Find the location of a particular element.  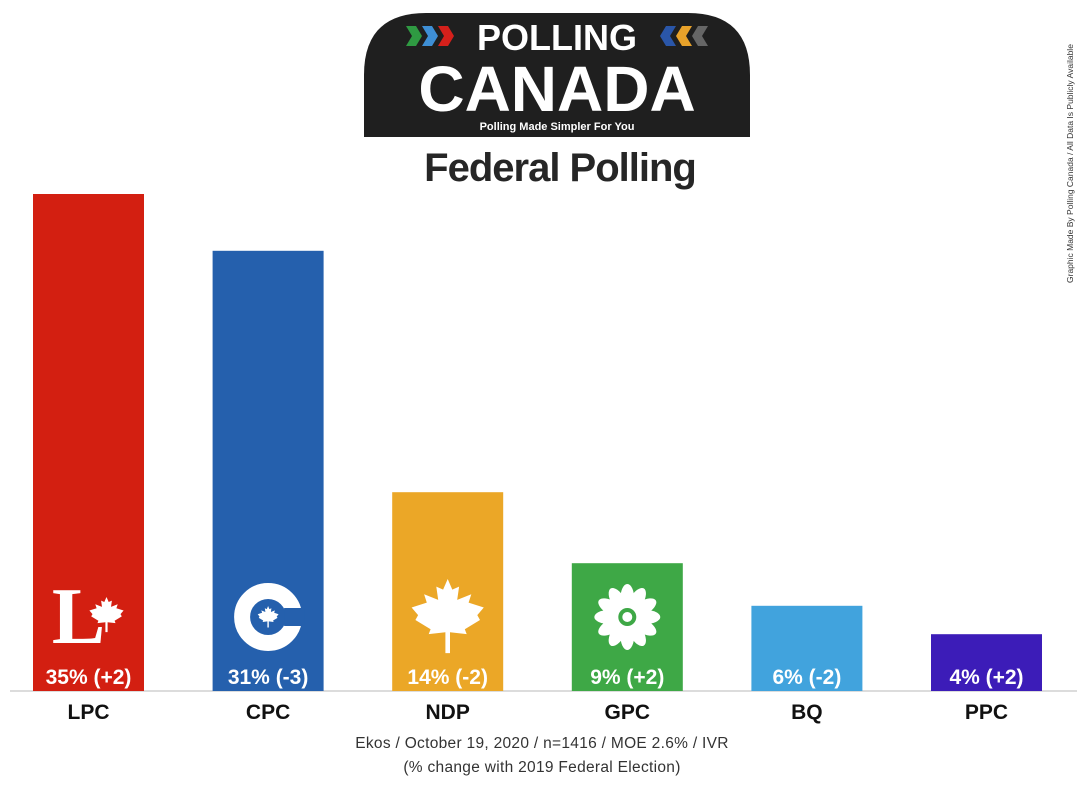

chart-title: Federal Polling is located at coordinates (560, 168).